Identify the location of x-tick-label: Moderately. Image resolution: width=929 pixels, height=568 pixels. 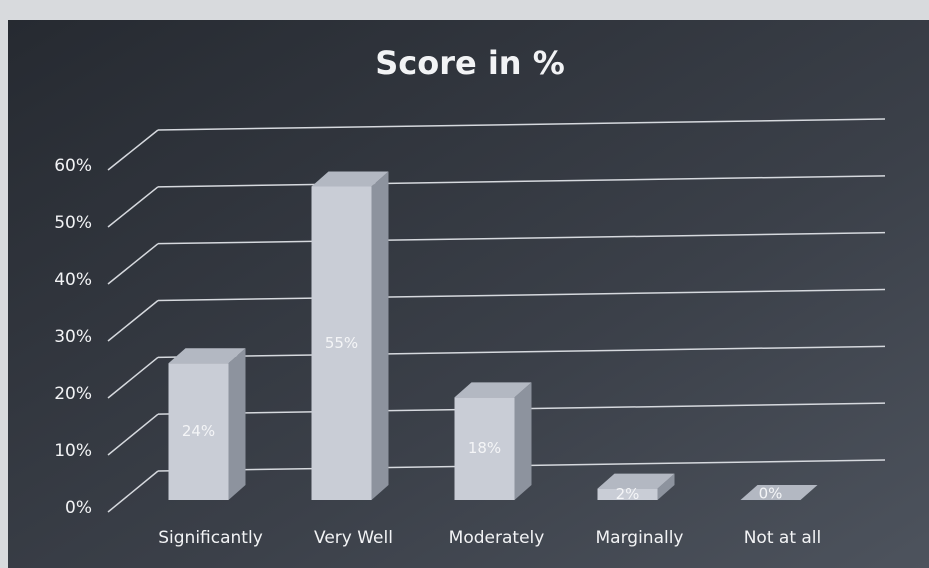
(497, 538).